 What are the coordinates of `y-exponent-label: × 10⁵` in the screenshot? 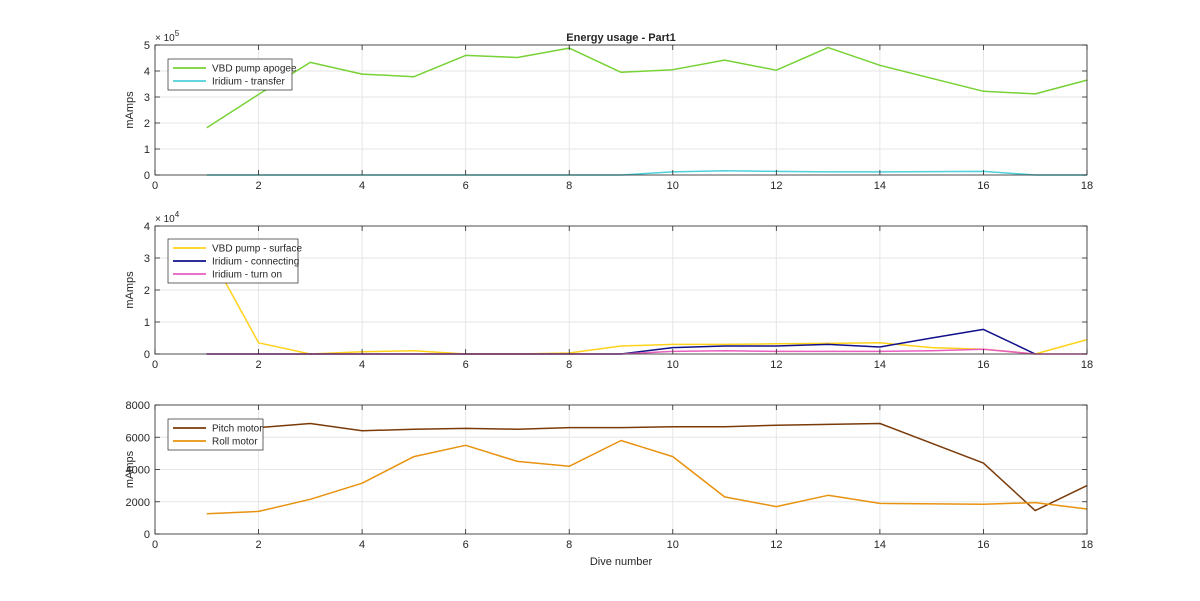 It's located at (167, 36).